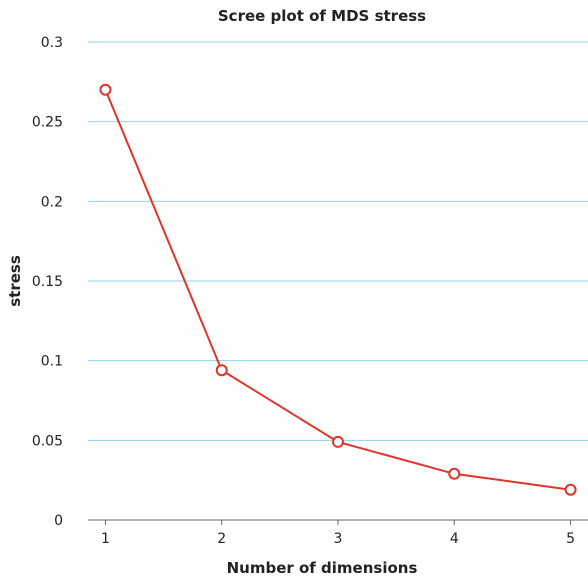 The width and height of the screenshot is (588, 581). I want to click on y-tick-label: 0.25, so click(47, 123).